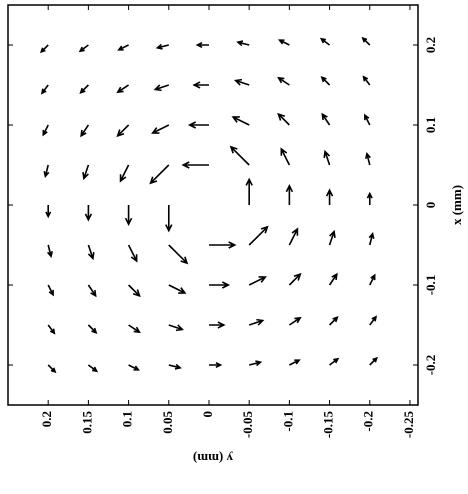 The image size is (468, 494). Describe the element at coordinates (368, 421) in the screenshot. I see `y-tick-label: -0.2` at that location.